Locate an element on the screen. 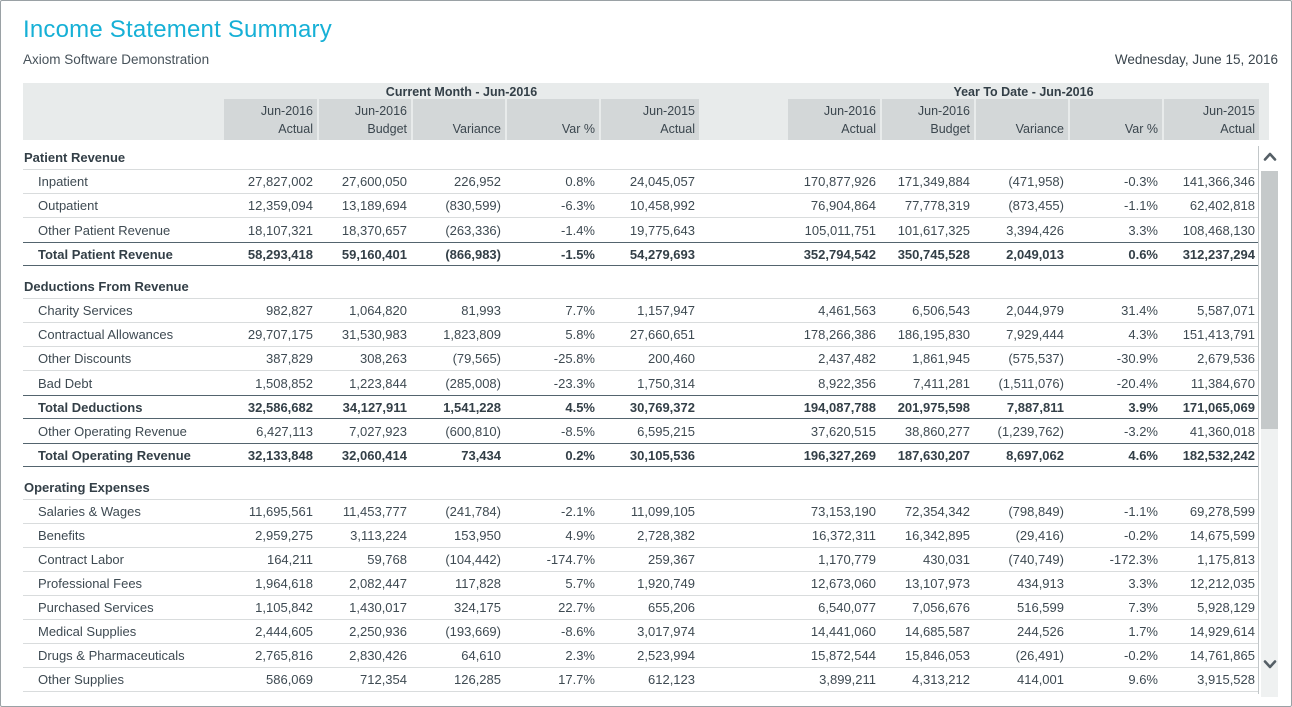 The height and width of the screenshot is (707, 1292). cell-value: 11,099,105 is located at coordinates (662, 511).